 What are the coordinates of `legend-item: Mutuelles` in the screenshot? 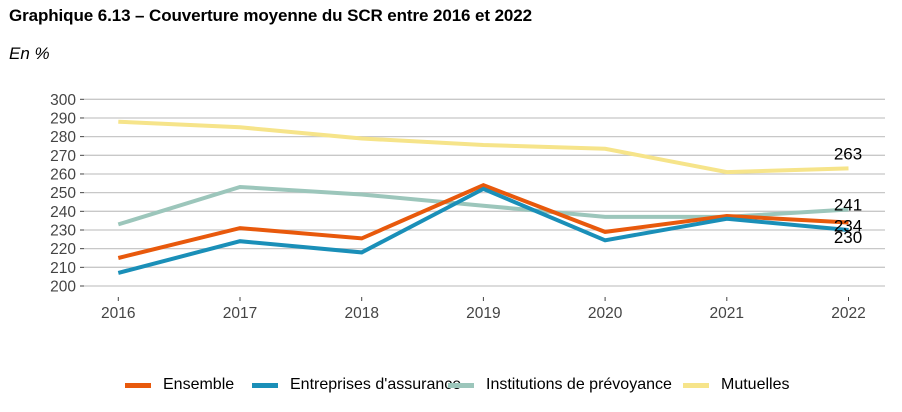 It's located at (736, 385).